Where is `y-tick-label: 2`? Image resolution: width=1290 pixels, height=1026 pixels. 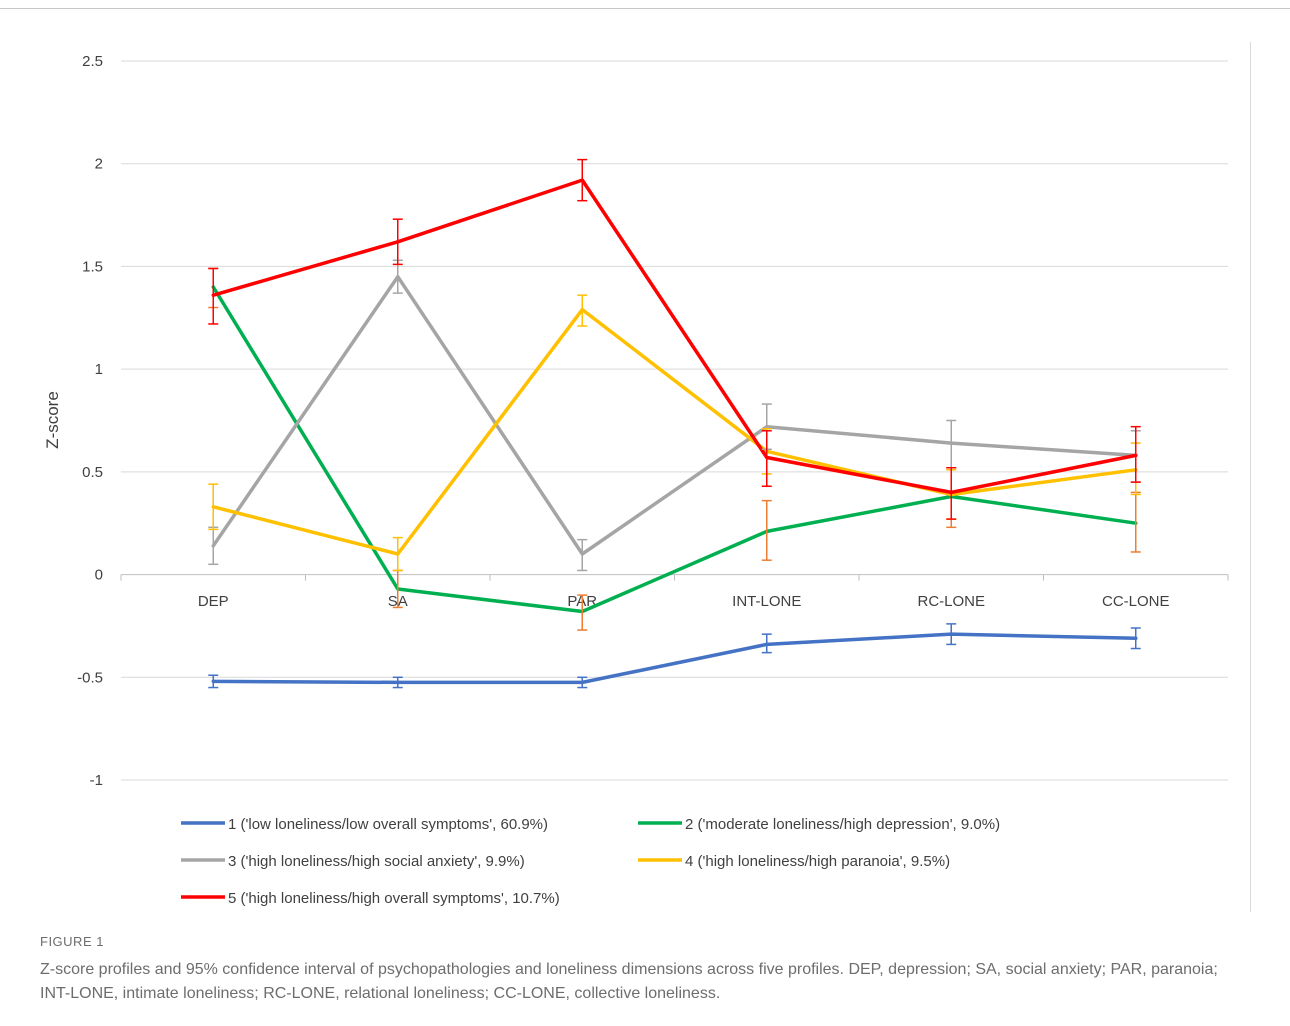
y-tick-label: 2 is located at coordinates (99, 164).